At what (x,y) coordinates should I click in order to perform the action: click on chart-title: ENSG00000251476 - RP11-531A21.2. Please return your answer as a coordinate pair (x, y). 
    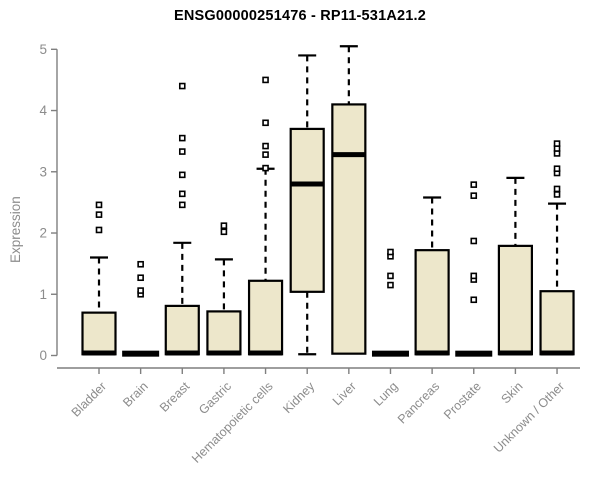
    Looking at the image, I should click on (300, 16).